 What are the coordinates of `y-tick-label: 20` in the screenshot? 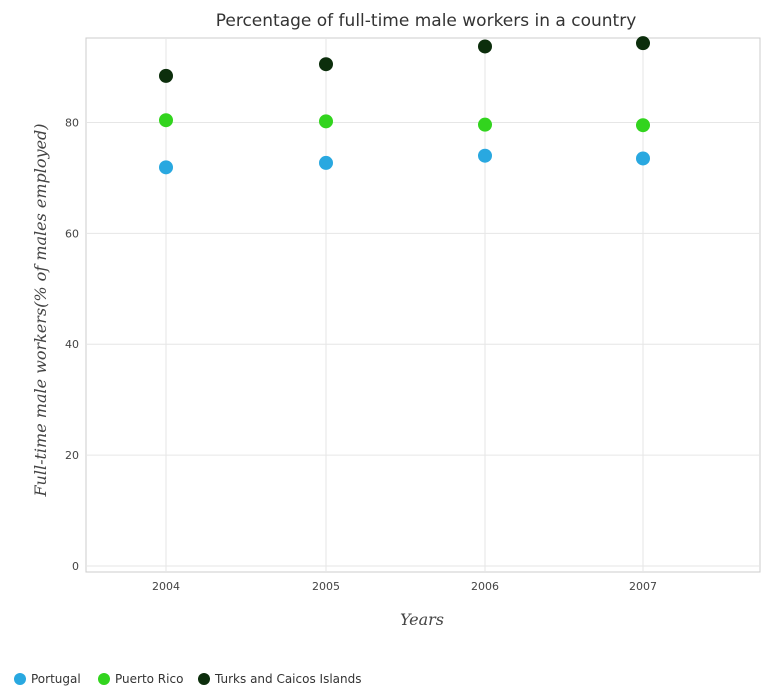 It's located at (72, 455).